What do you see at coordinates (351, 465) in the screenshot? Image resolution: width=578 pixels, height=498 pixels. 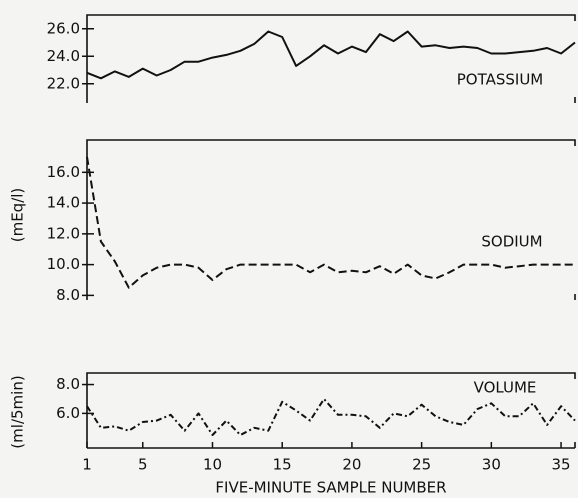 I see `x-tick-label: 20` at bounding box center [351, 465].